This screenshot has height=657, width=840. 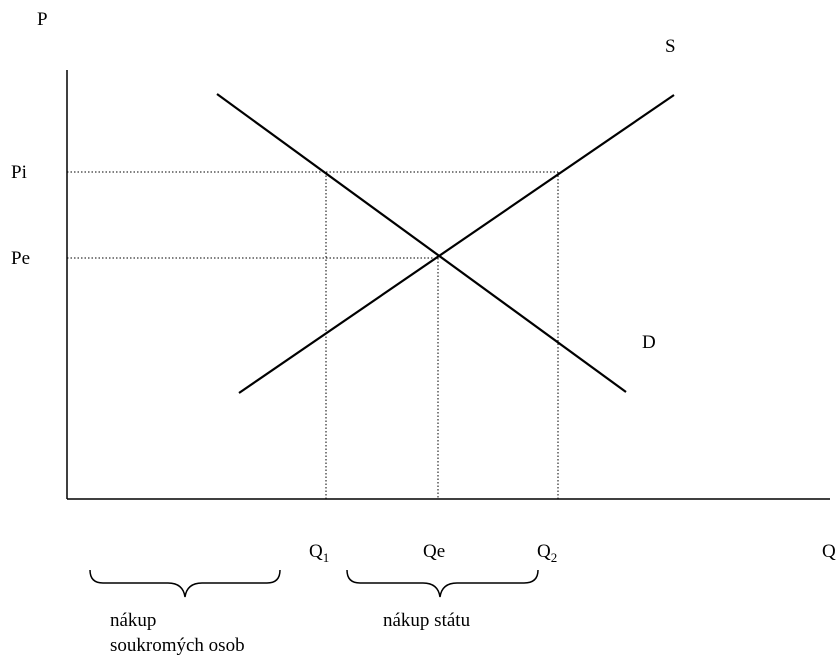 I want to click on supply-label: S, so click(x=670, y=46).